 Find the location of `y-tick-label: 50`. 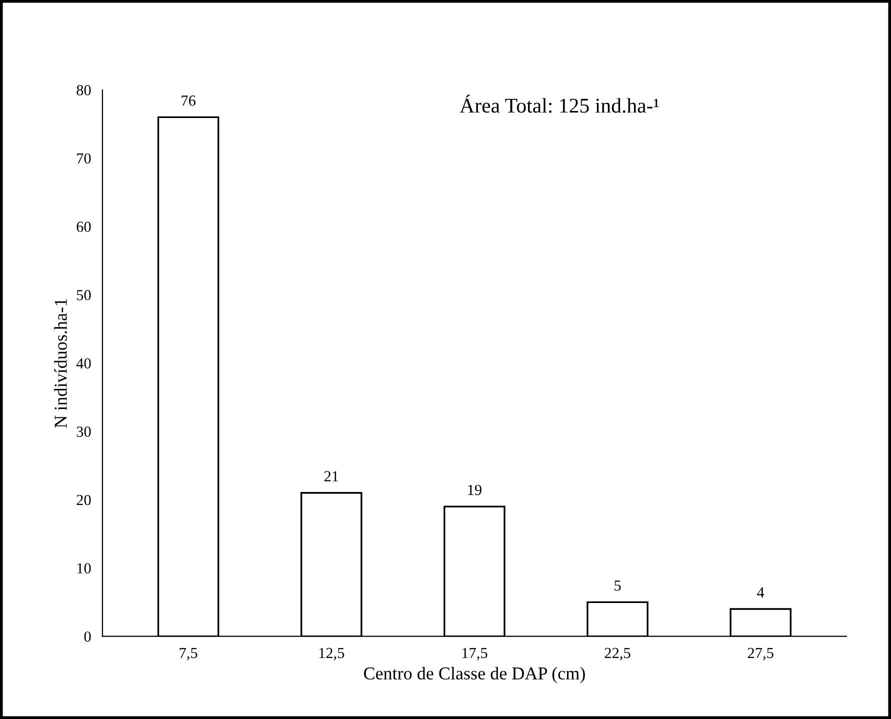

y-tick-label: 50 is located at coordinates (83, 295).